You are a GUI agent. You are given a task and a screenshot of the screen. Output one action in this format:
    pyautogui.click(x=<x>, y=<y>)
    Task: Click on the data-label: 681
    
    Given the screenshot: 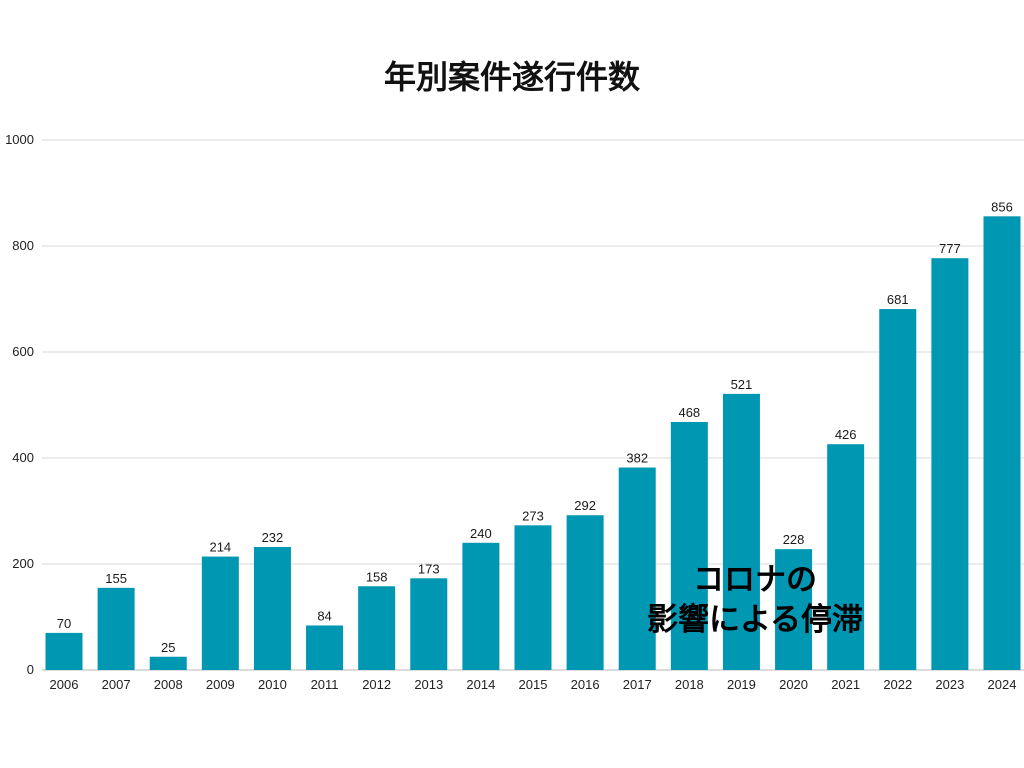 What is the action you would take?
    pyautogui.click(x=898, y=299)
    